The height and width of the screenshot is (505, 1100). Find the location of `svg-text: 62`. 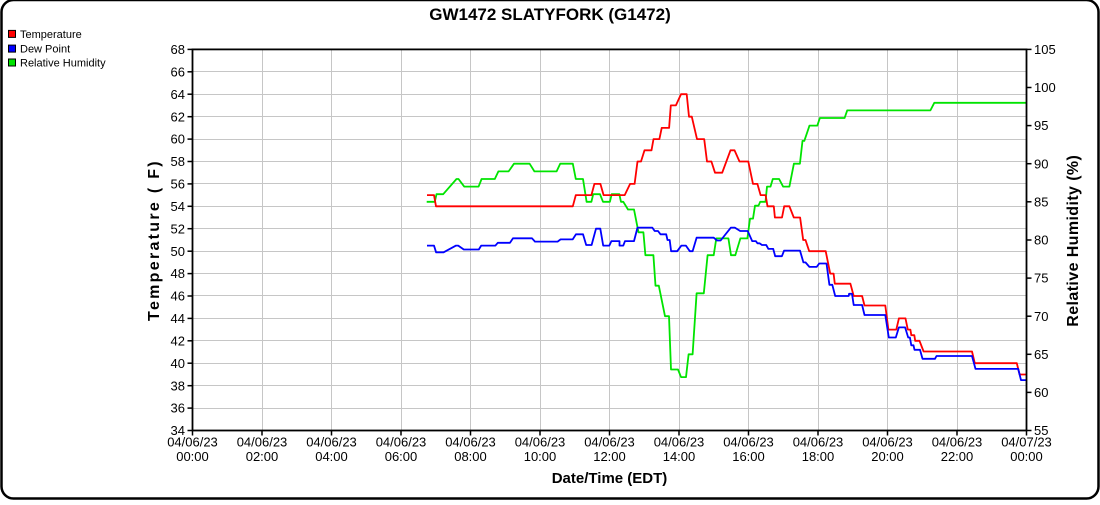

svg-text: 62 is located at coordinates (178, 116).